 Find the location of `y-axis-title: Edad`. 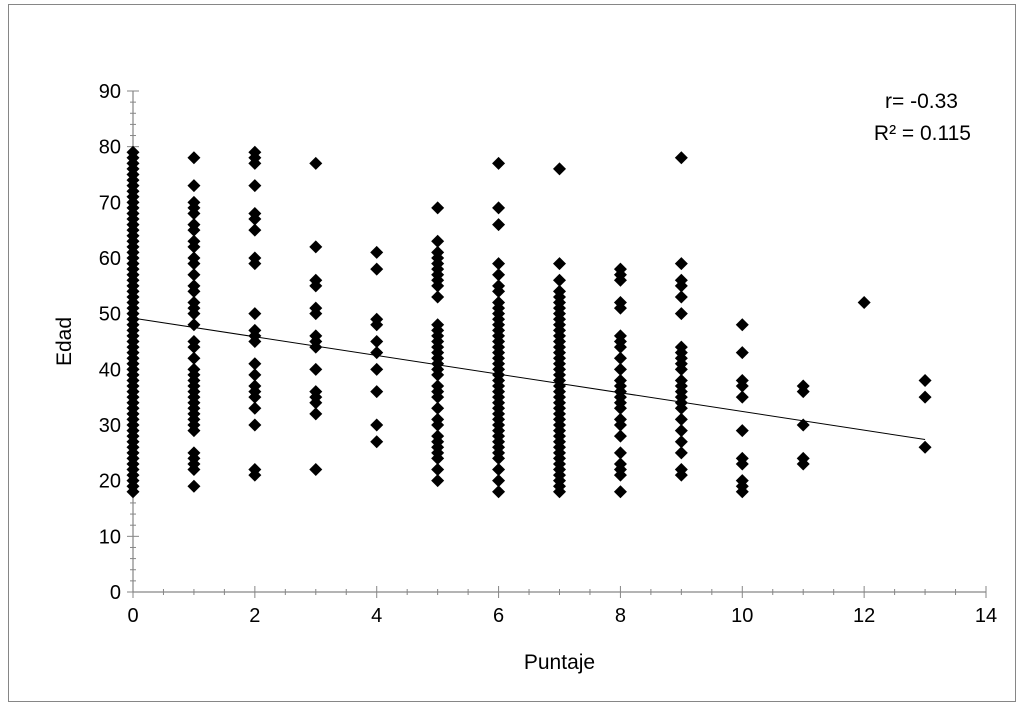

y-axis-title: Edad is located at coordinates (64, 341).